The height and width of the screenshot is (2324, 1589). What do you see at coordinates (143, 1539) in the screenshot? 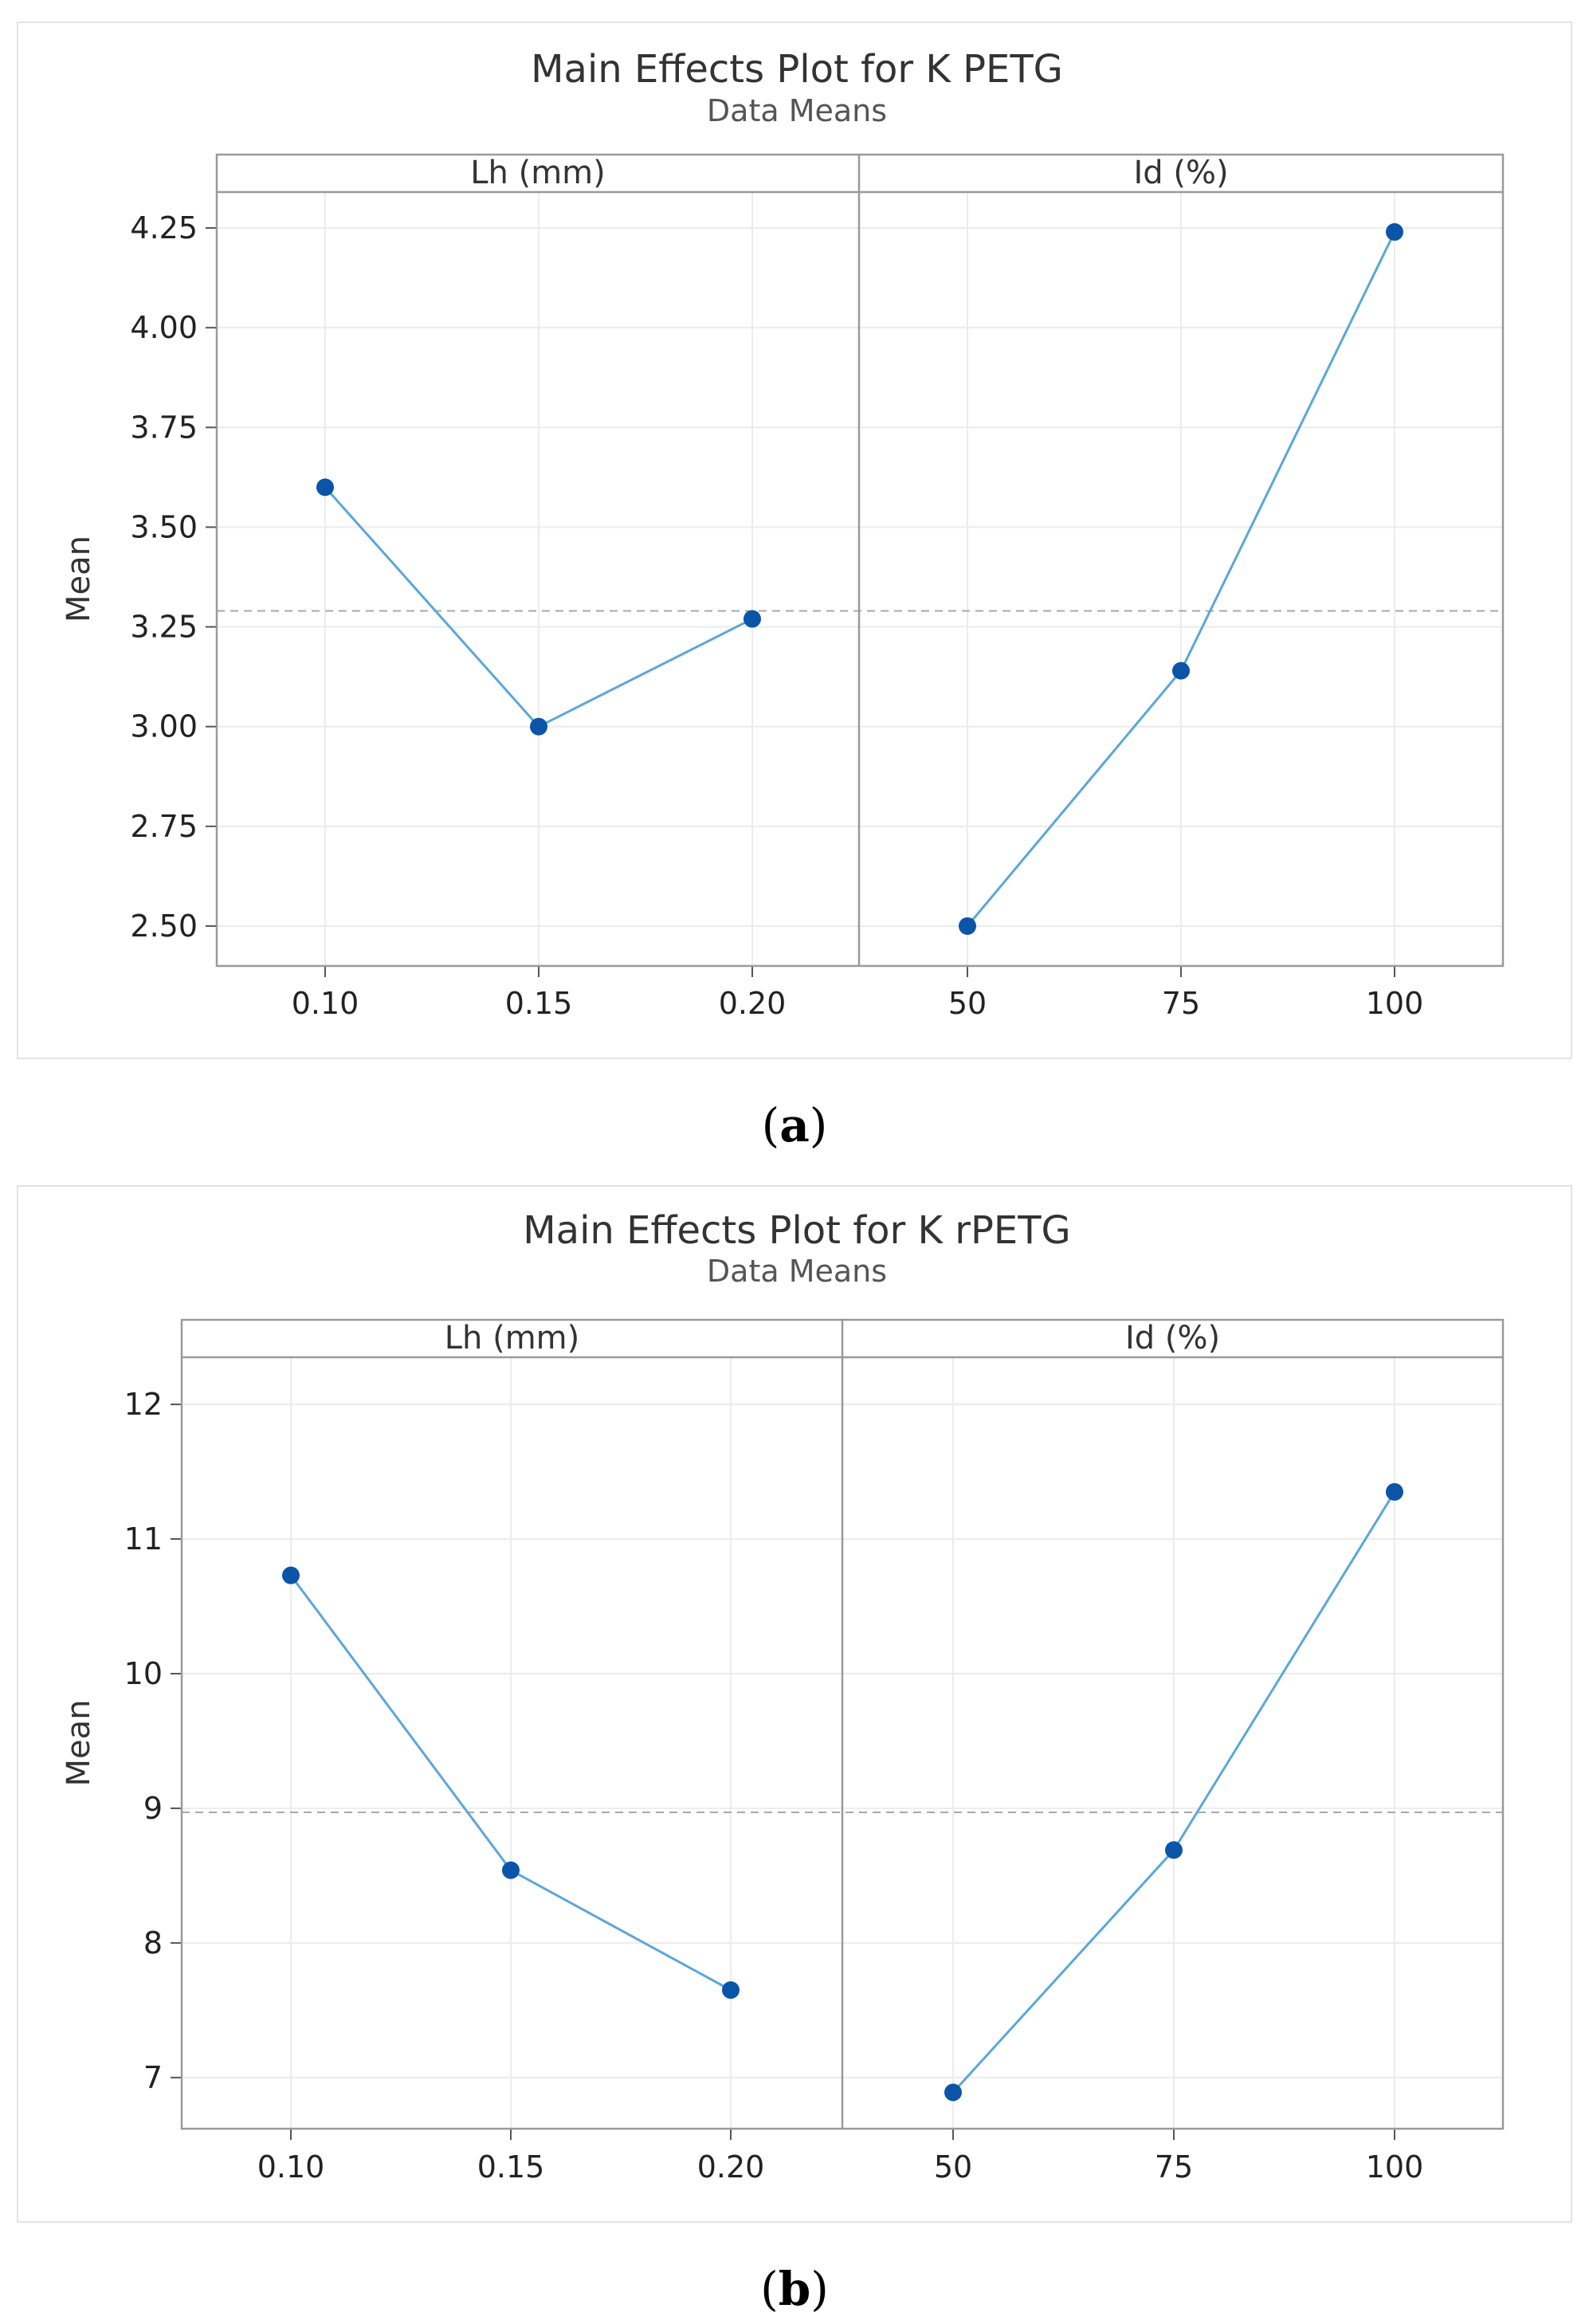
I see `y-tick-label: 11` at bounding box center [143, 1539].